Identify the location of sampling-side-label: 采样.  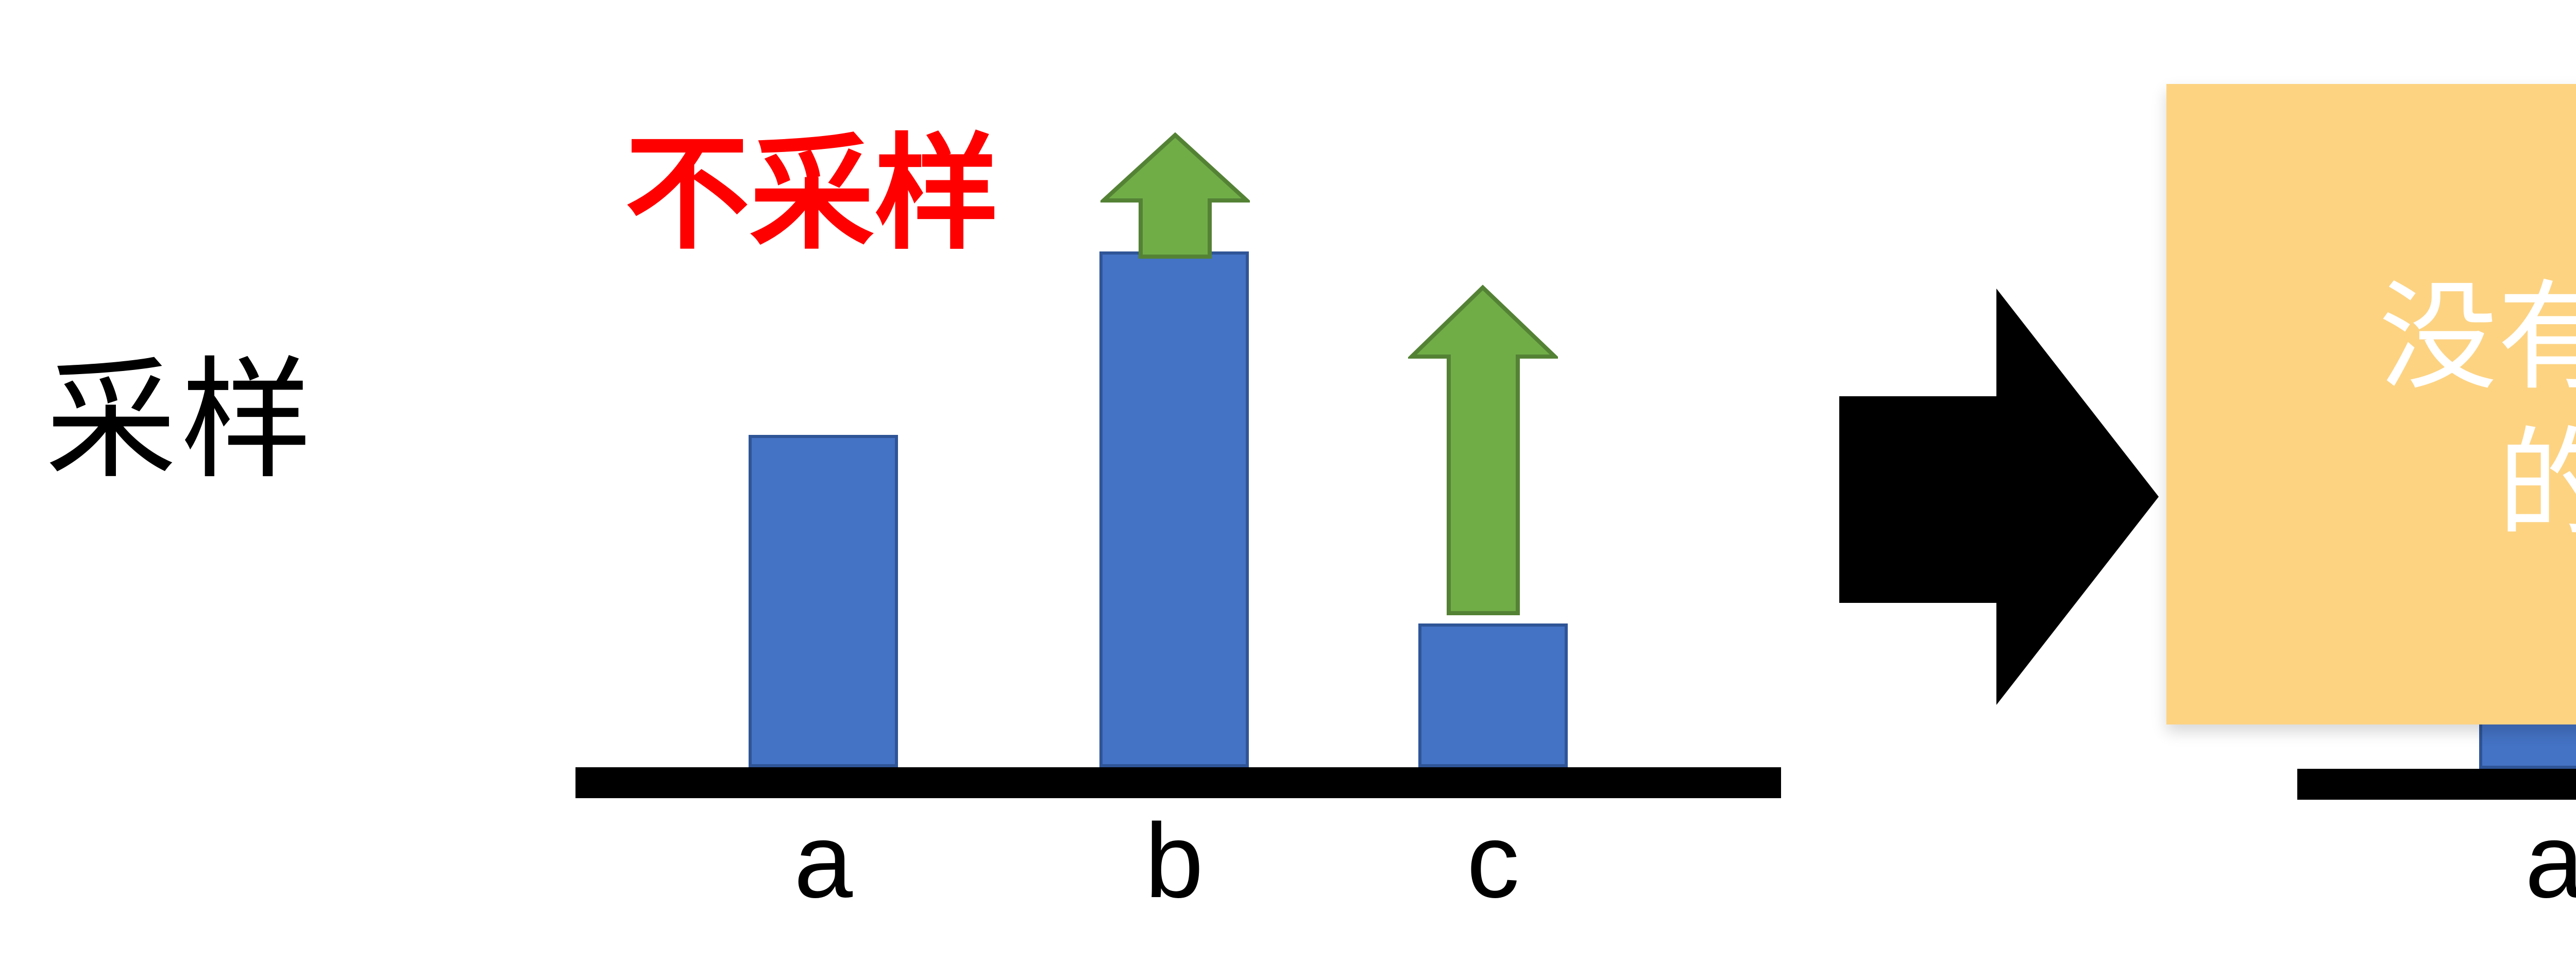
(181, 422).